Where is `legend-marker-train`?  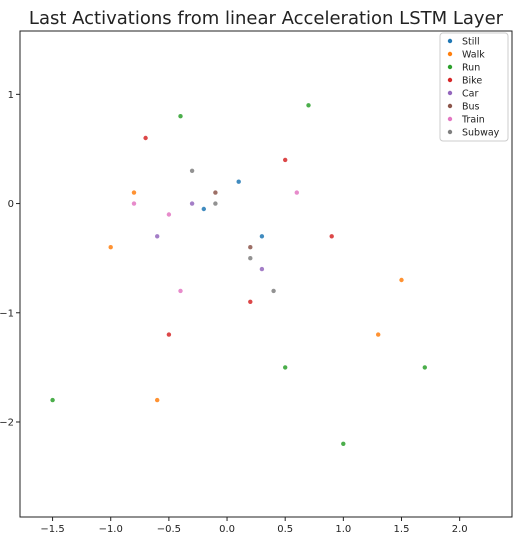
legend-marker-train is located at coordinates (450, 119).